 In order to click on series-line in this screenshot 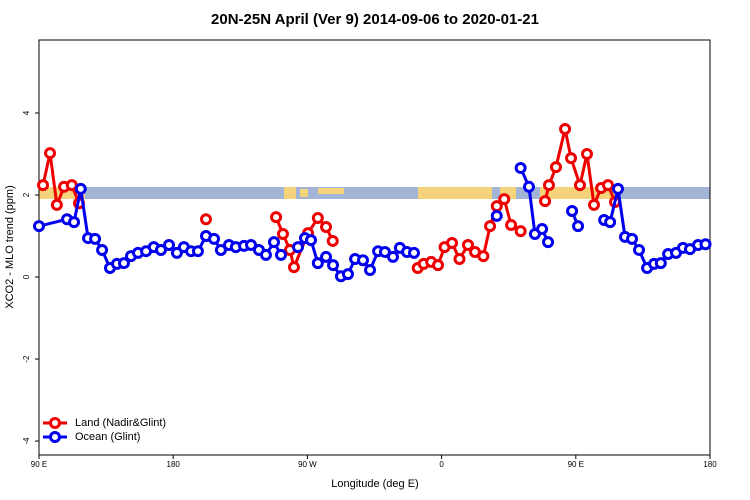, I will do `click(654, 229)`.